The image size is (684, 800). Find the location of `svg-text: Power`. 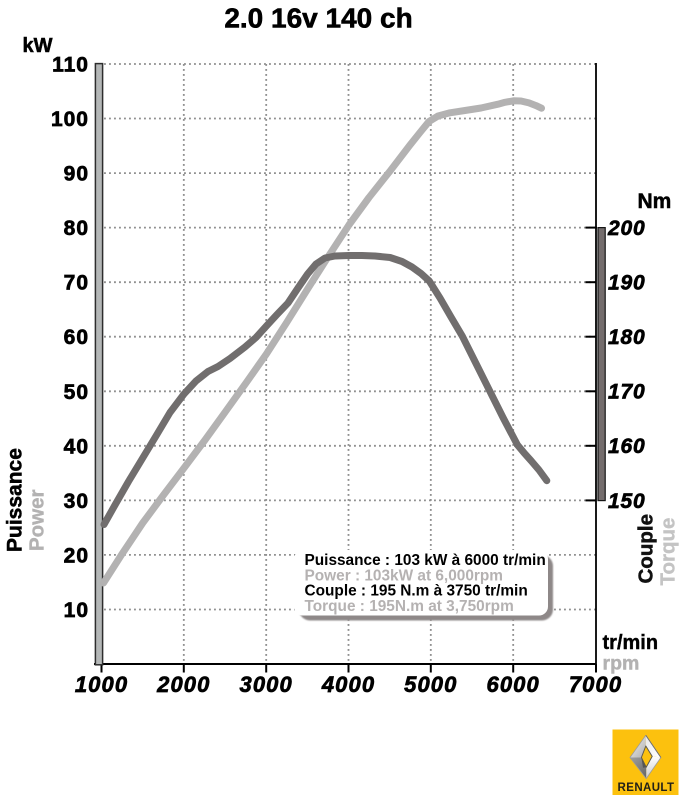

svg-text: Power is located at coordinates (37, 520).